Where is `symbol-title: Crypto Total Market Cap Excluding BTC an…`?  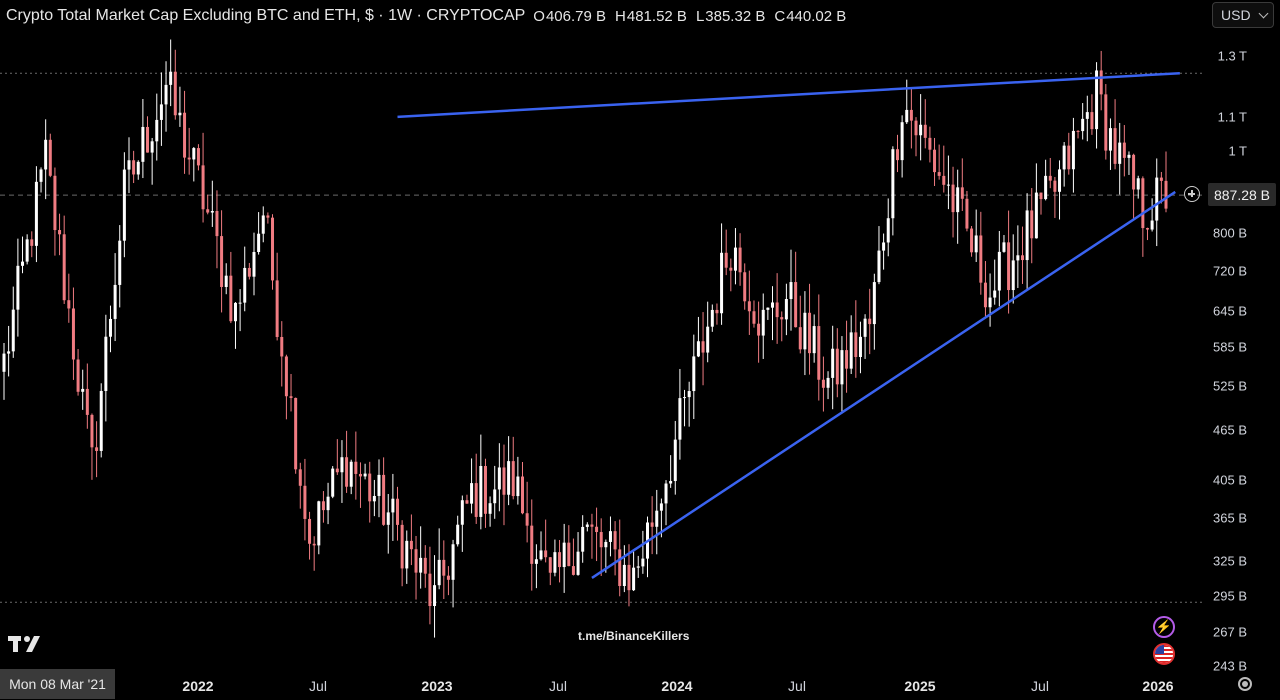
symbol-title: Crypto Total Market Cap Excluding BTC an… is located at coordinates (266, 15).